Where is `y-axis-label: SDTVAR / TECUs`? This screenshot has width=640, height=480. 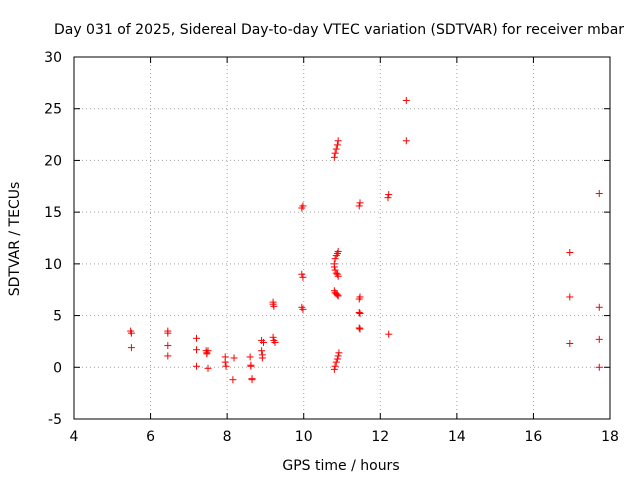
y-axis-label: SDTVAR / TECUs is located at coordinates (15, 239).